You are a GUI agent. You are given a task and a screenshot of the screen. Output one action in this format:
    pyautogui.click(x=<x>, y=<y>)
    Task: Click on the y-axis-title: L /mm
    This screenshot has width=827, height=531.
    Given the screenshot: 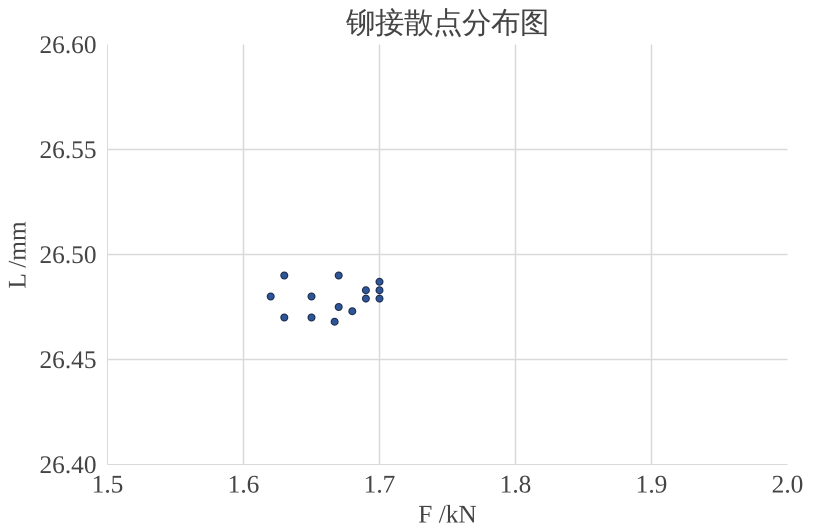 What is the action you would take?
    pyautogui.click(x=18, y=255)
    